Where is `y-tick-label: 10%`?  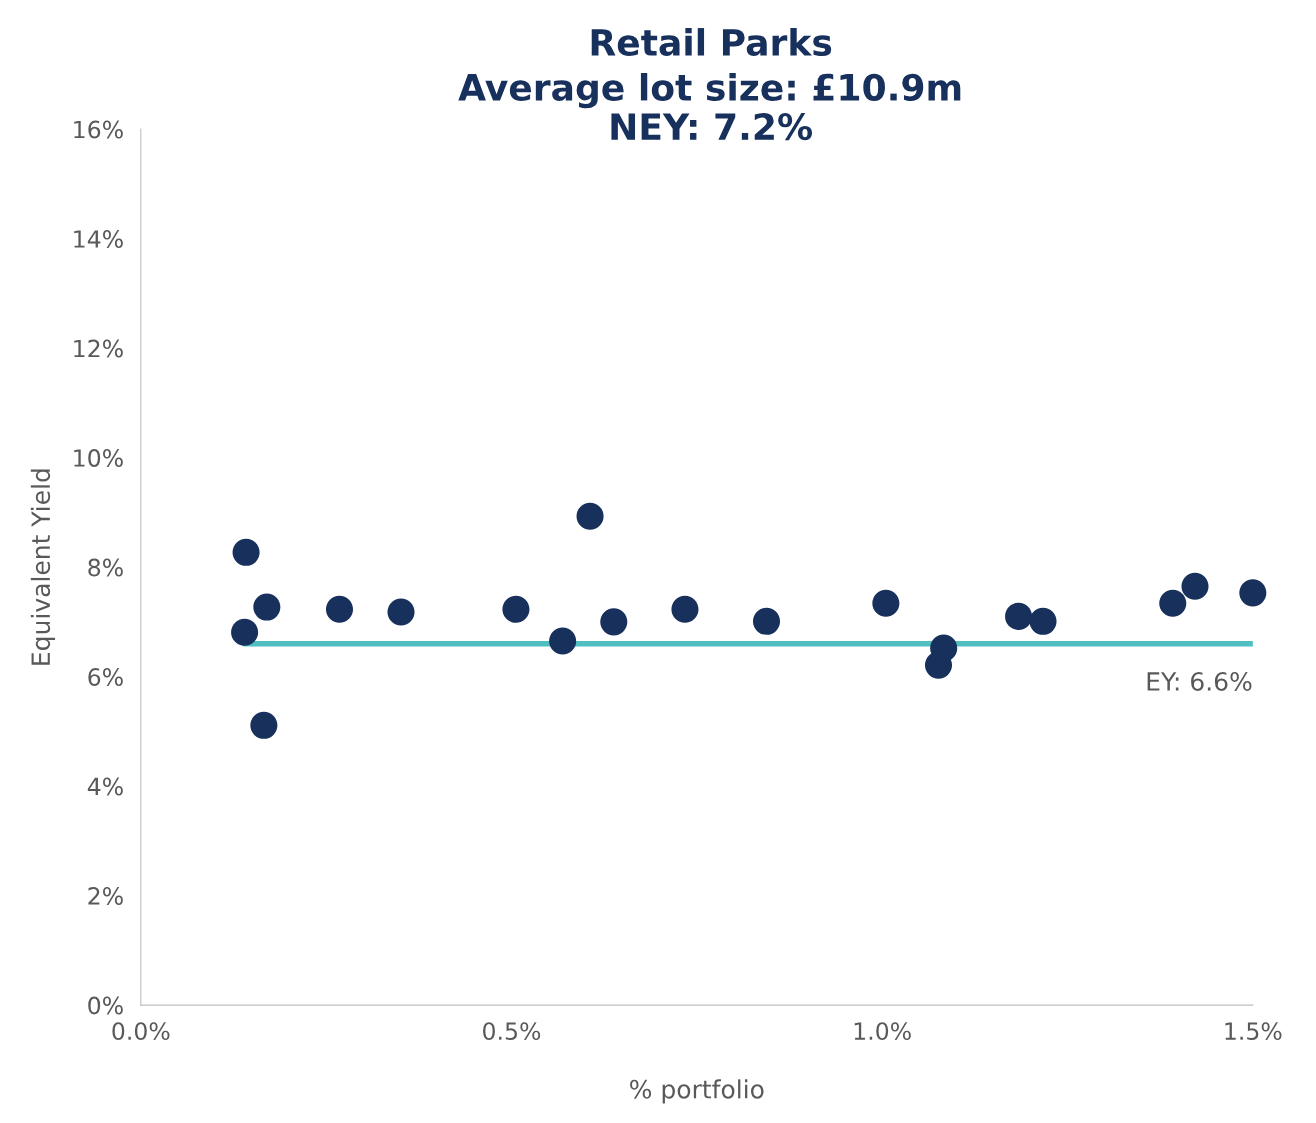 y-tick-label: 10% is located at coordinates (98, 458).